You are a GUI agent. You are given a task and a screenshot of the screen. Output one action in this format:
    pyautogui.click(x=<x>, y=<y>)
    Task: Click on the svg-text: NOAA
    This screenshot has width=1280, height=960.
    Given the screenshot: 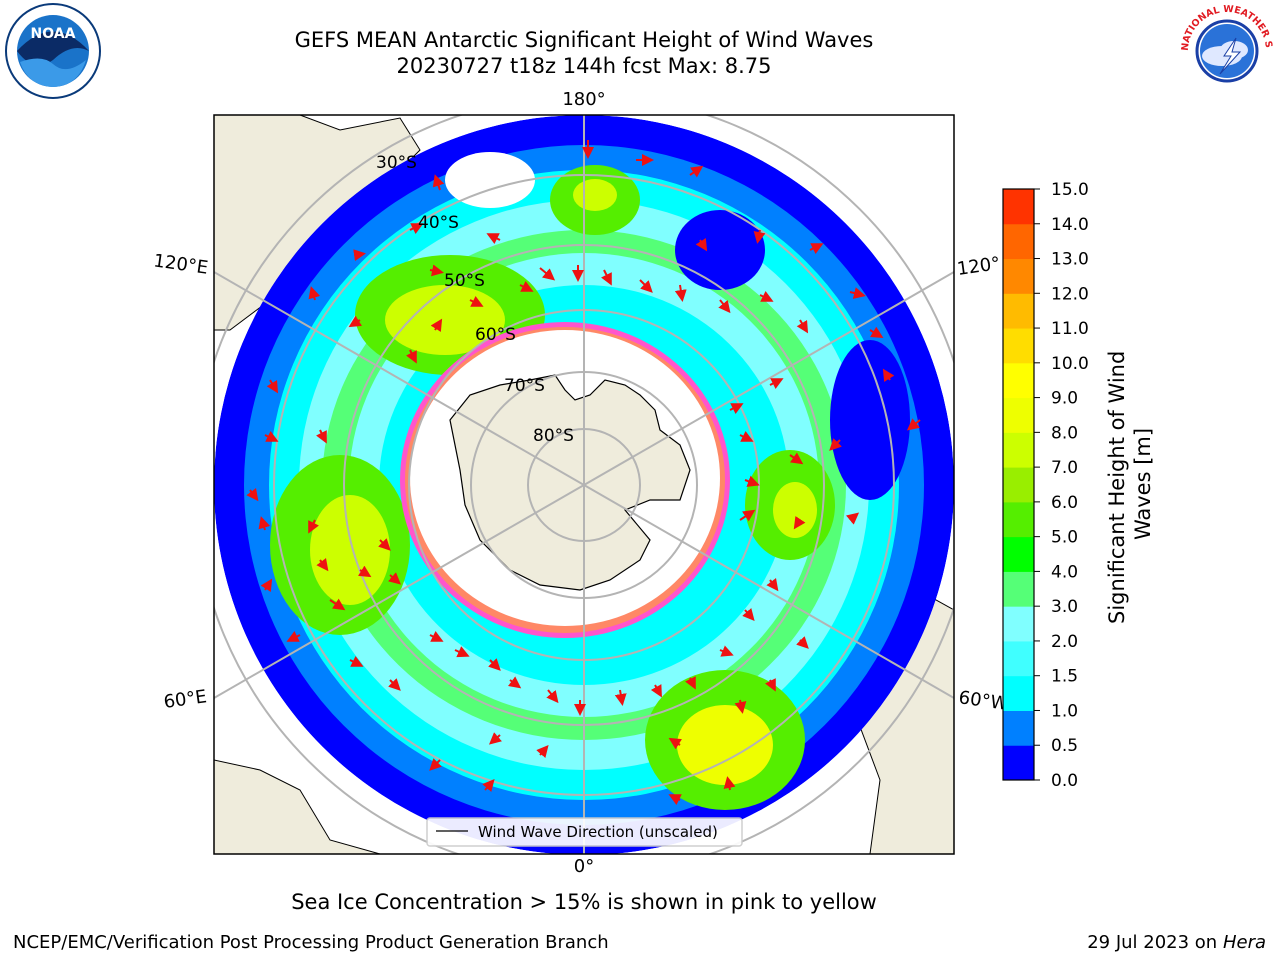 What is the action you would take?
    pyautogui.click(x=53, y=34)
    